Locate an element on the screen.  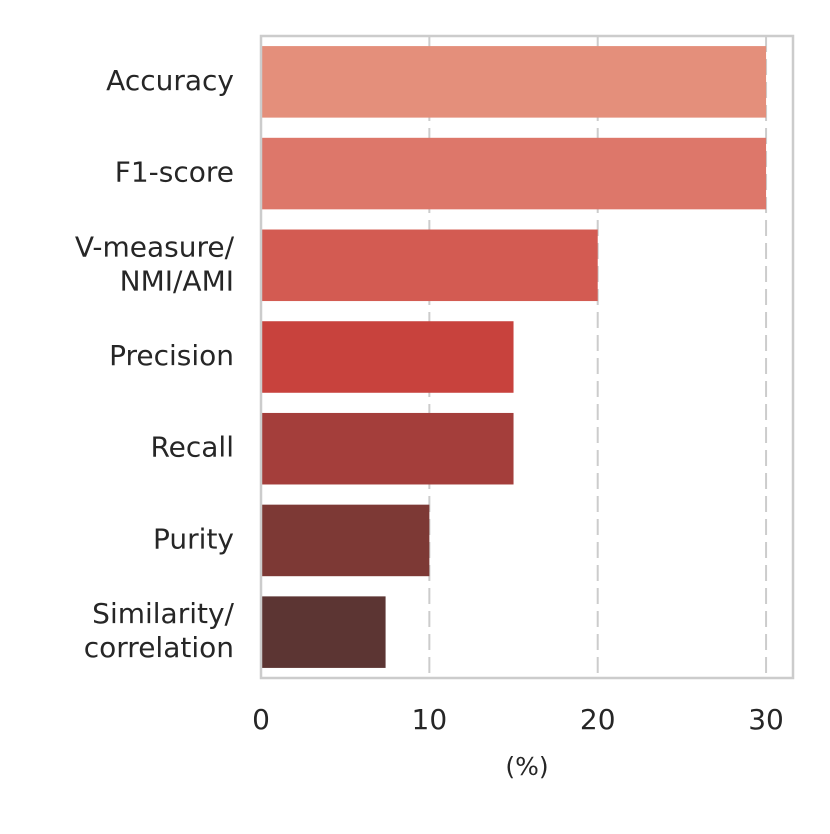
y-tick-label: Precision is located at coordinates (171, 355).